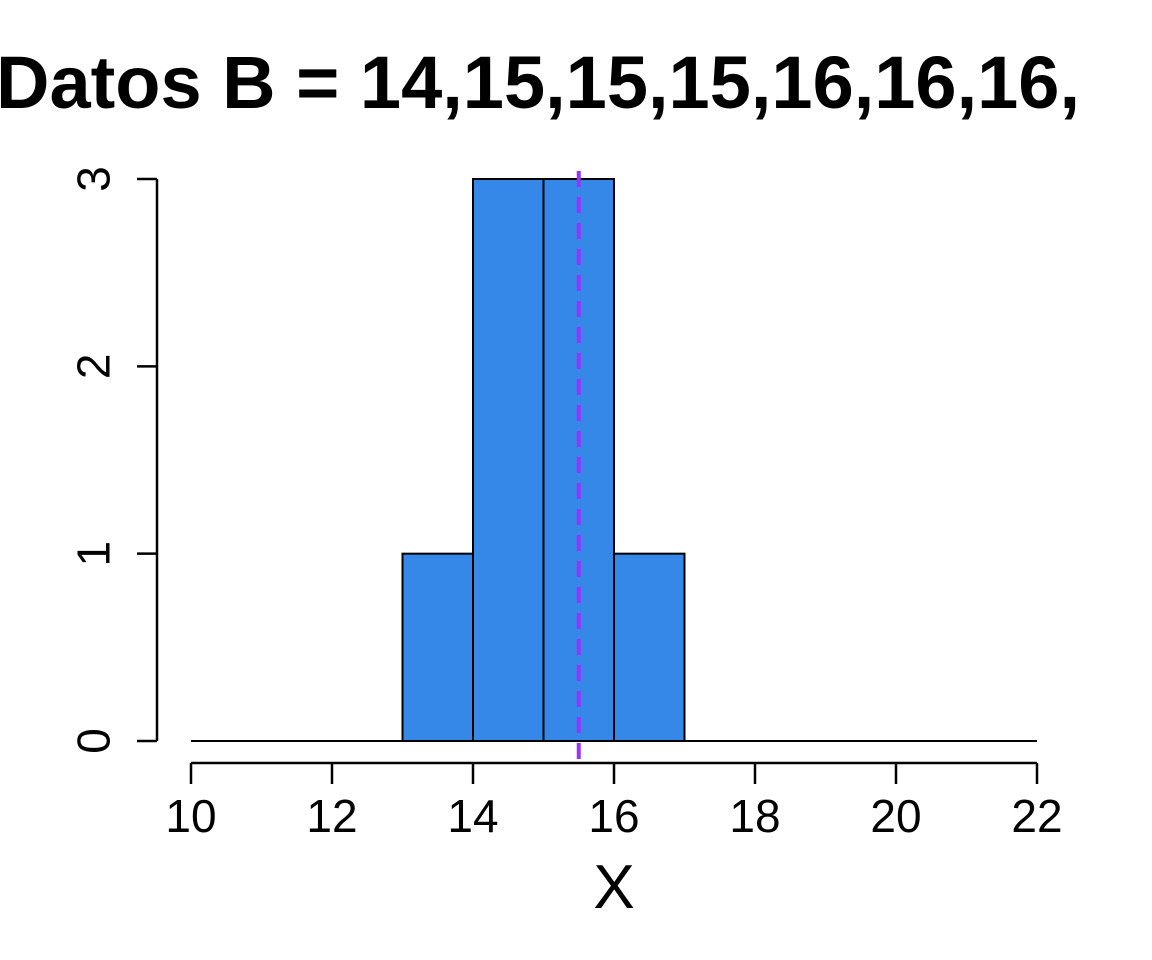  I want to click on y-tick-label: 3, so click(94, 179).